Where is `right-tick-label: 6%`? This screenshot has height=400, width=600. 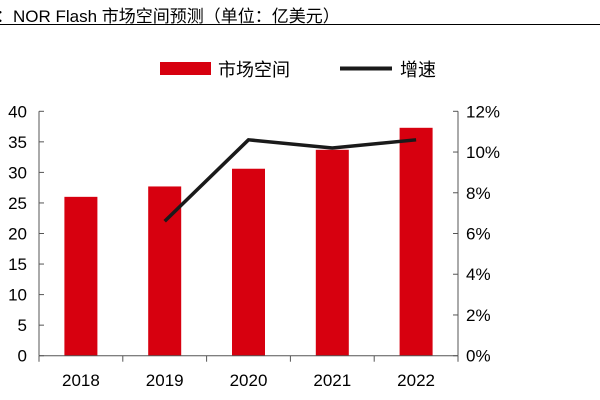
right-tick-label: 6% is located at coordinates (478, 234).